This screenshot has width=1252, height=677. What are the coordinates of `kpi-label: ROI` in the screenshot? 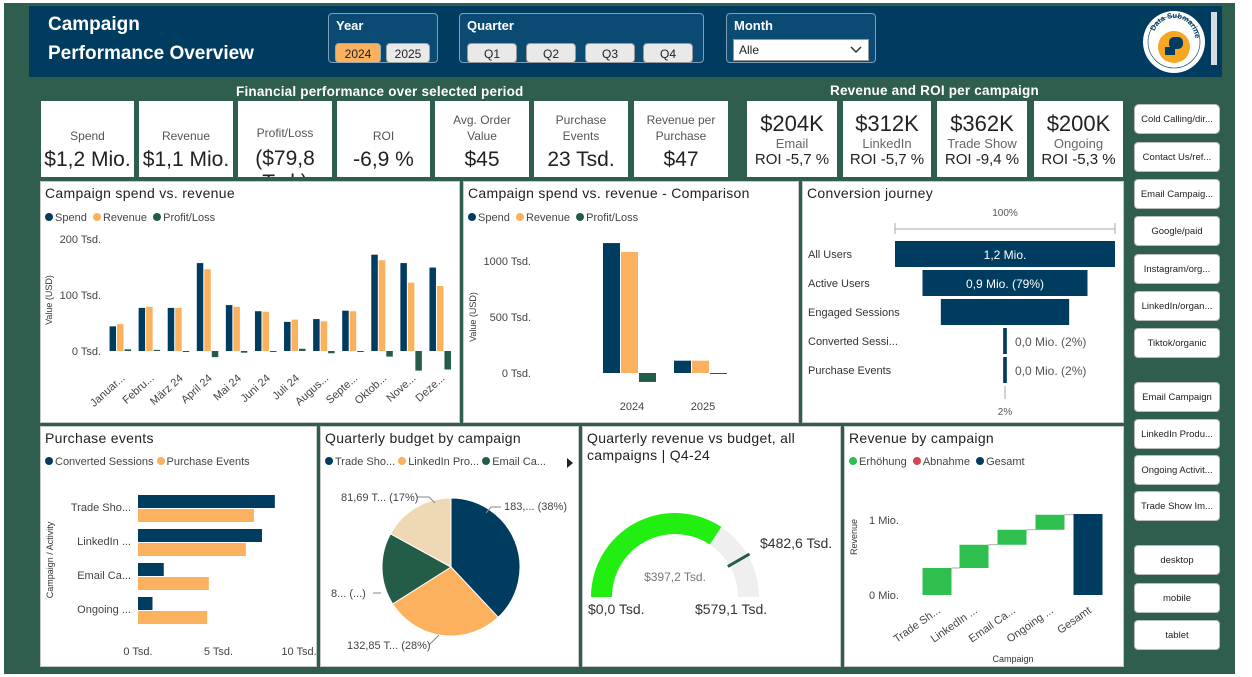 It's located at (383, 136).